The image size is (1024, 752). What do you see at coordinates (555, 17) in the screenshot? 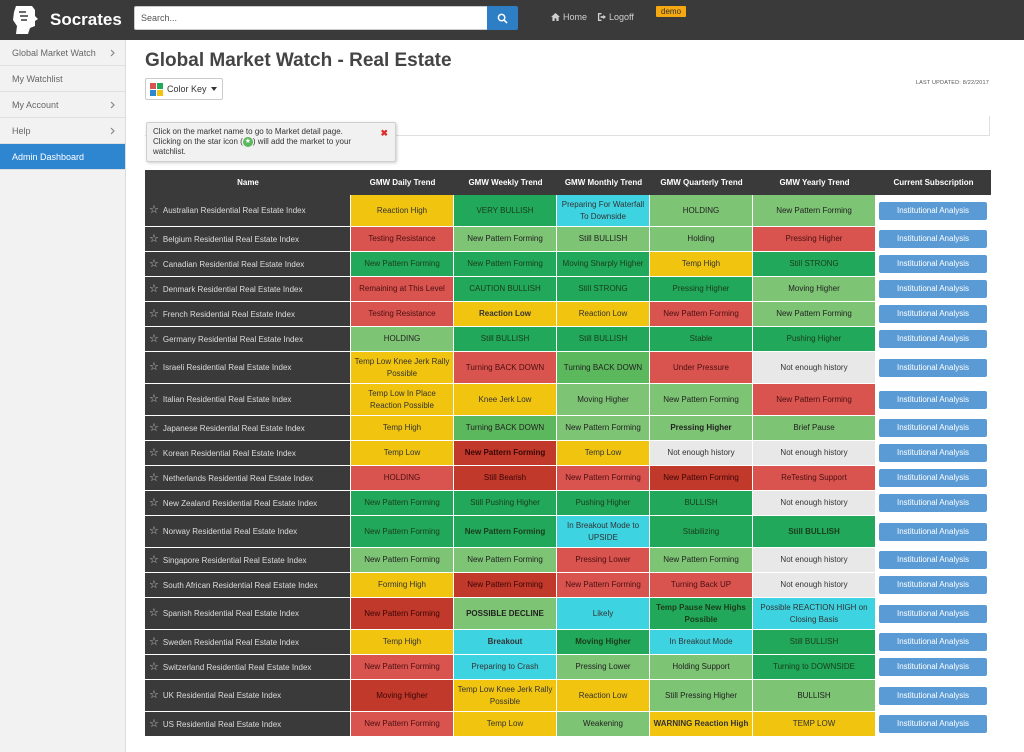
I see `home-icon` at bounding box center [555, 17].